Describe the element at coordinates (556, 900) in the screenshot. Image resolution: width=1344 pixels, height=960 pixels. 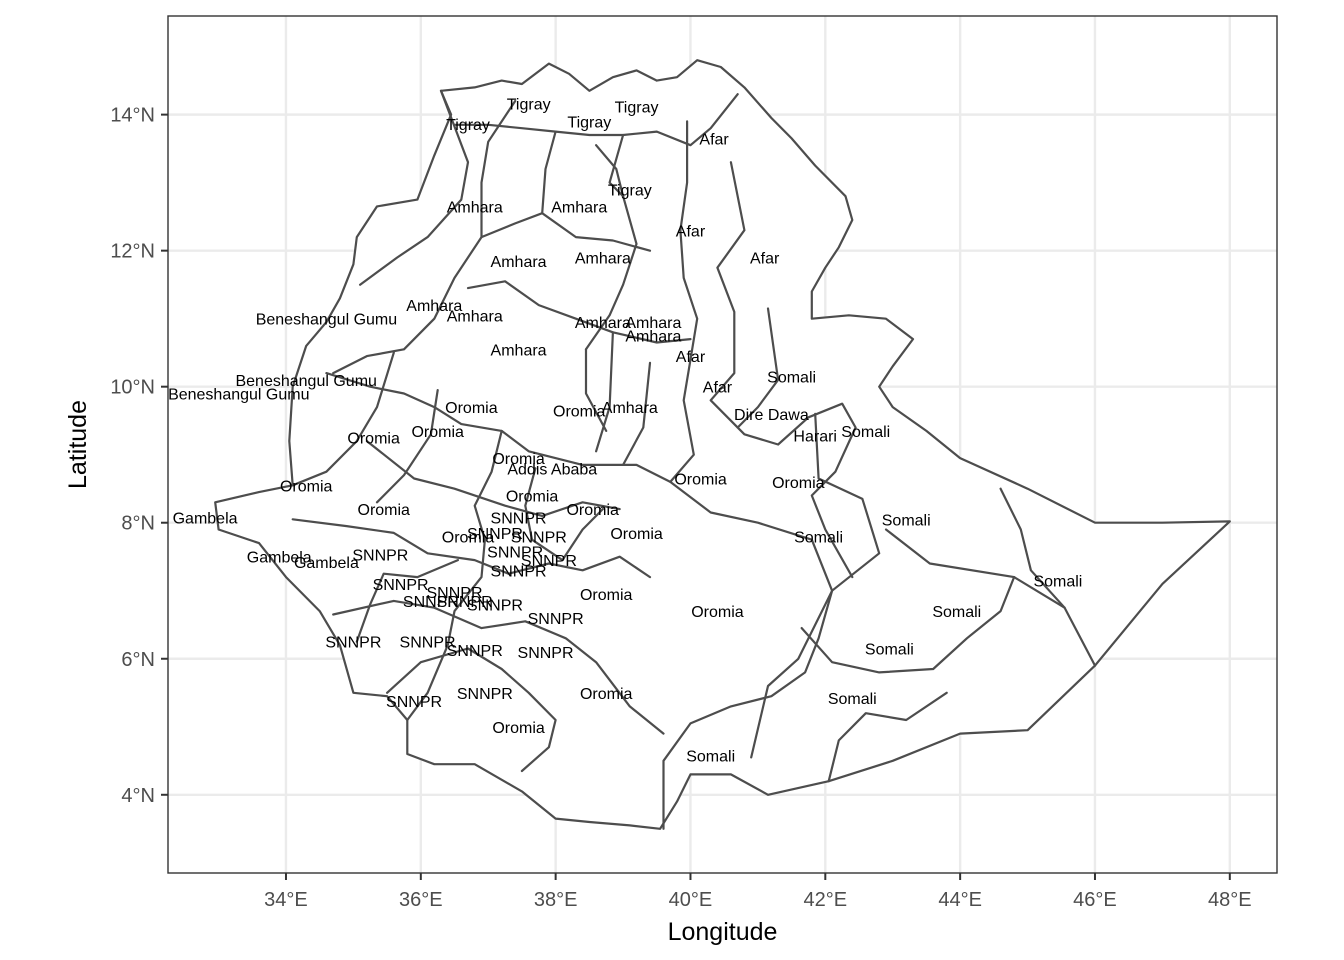
I see `x-tick-label: 38°E` at that location.